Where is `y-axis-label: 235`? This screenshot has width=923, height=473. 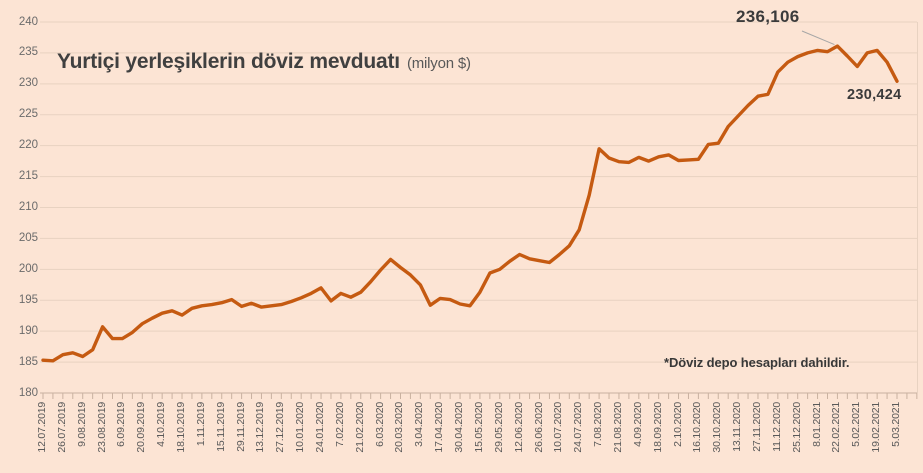
y-axis-label: 235 is located at coordinates (28, 52).